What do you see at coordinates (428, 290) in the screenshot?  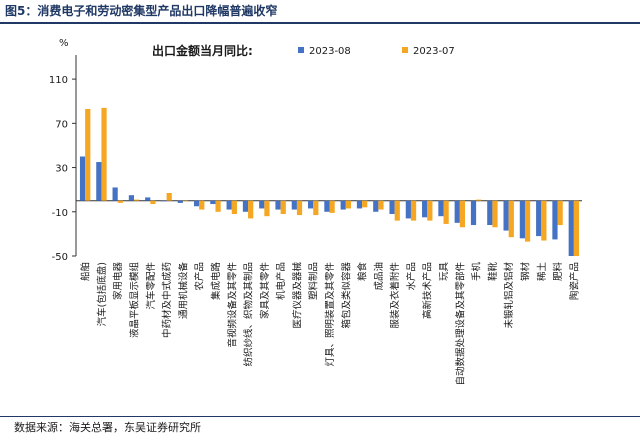 I see `category-label: 高新技术产品` at bounding box center [428, 290].